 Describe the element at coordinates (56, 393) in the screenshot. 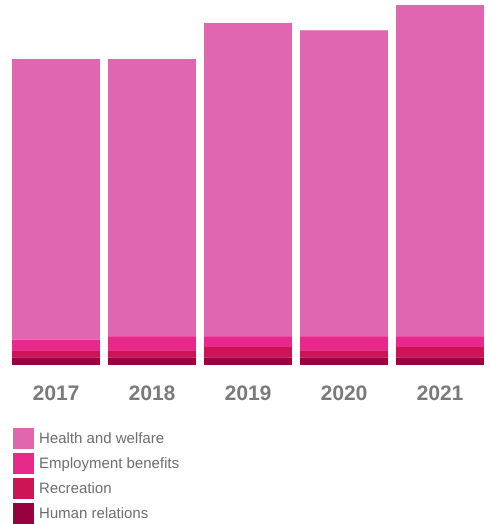

I see `x-tick-label: 2017` at that location.